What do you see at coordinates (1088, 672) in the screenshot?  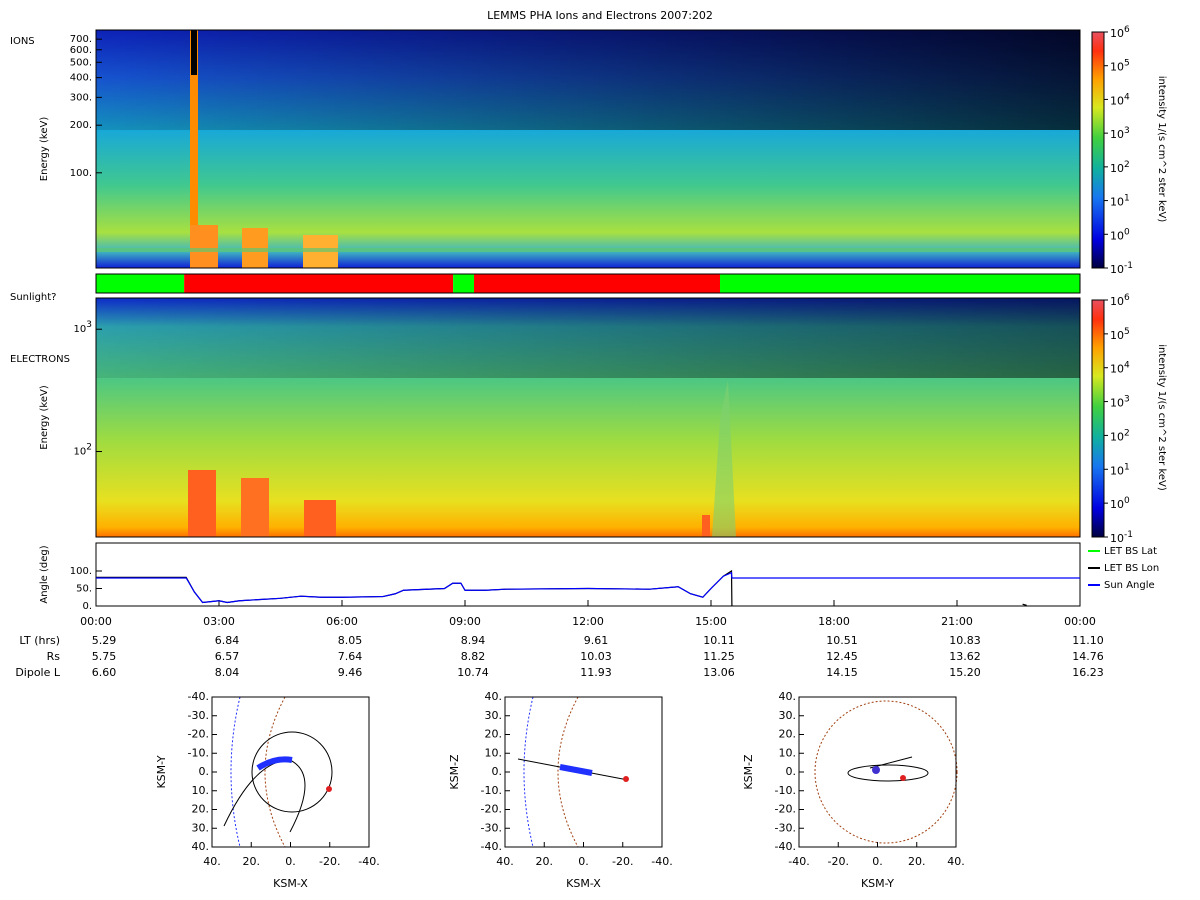 I see `ephemeris-value: 16.23` at bounding box center [1088, 672].